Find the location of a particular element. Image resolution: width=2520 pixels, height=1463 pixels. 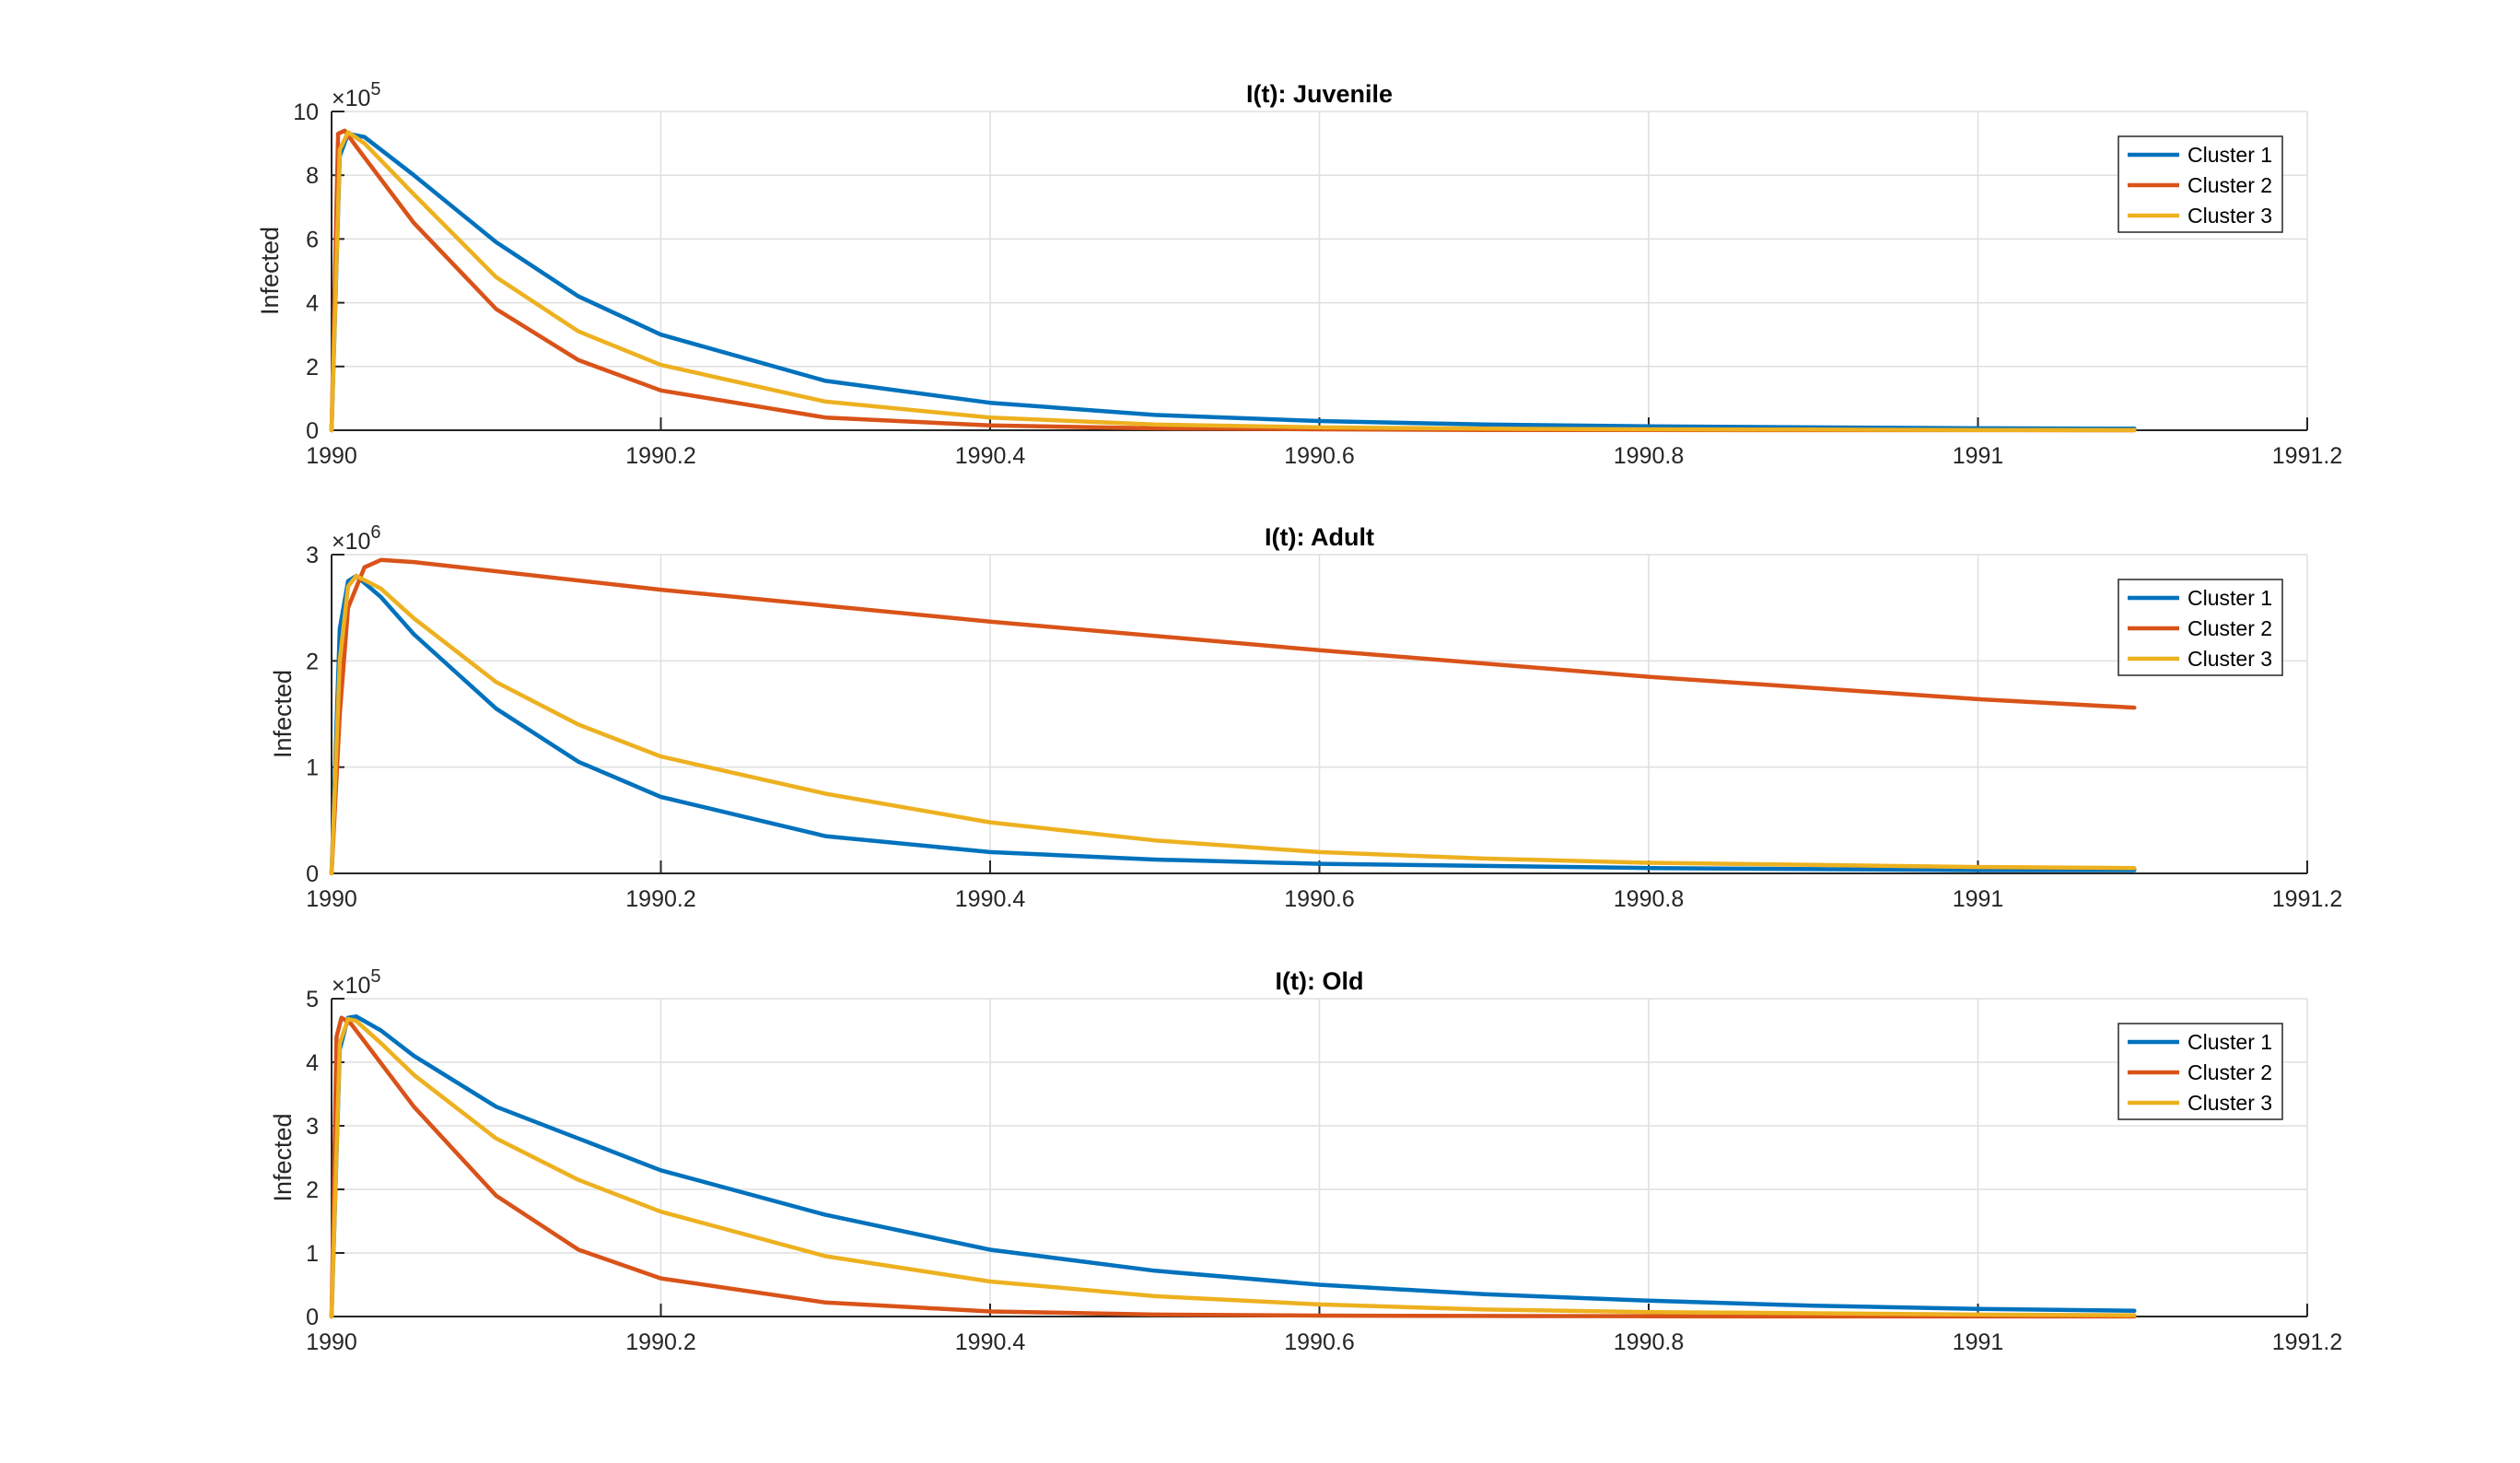

y-tick-label: 6 is located at coordinates (312, 240).